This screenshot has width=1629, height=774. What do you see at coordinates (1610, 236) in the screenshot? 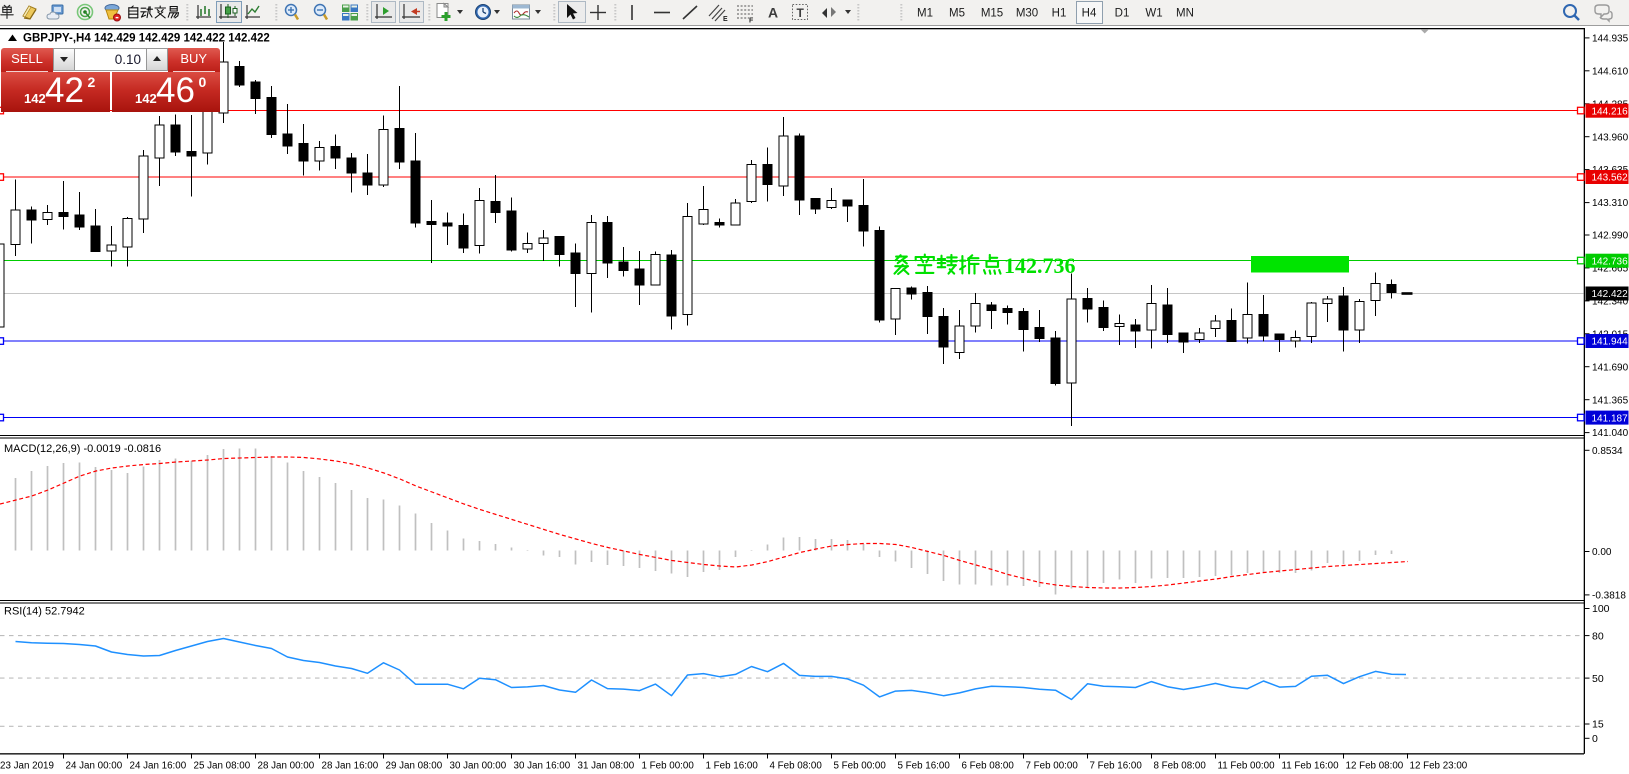
I see `svg-text: 142.990` at bounding box center [1610, 236].